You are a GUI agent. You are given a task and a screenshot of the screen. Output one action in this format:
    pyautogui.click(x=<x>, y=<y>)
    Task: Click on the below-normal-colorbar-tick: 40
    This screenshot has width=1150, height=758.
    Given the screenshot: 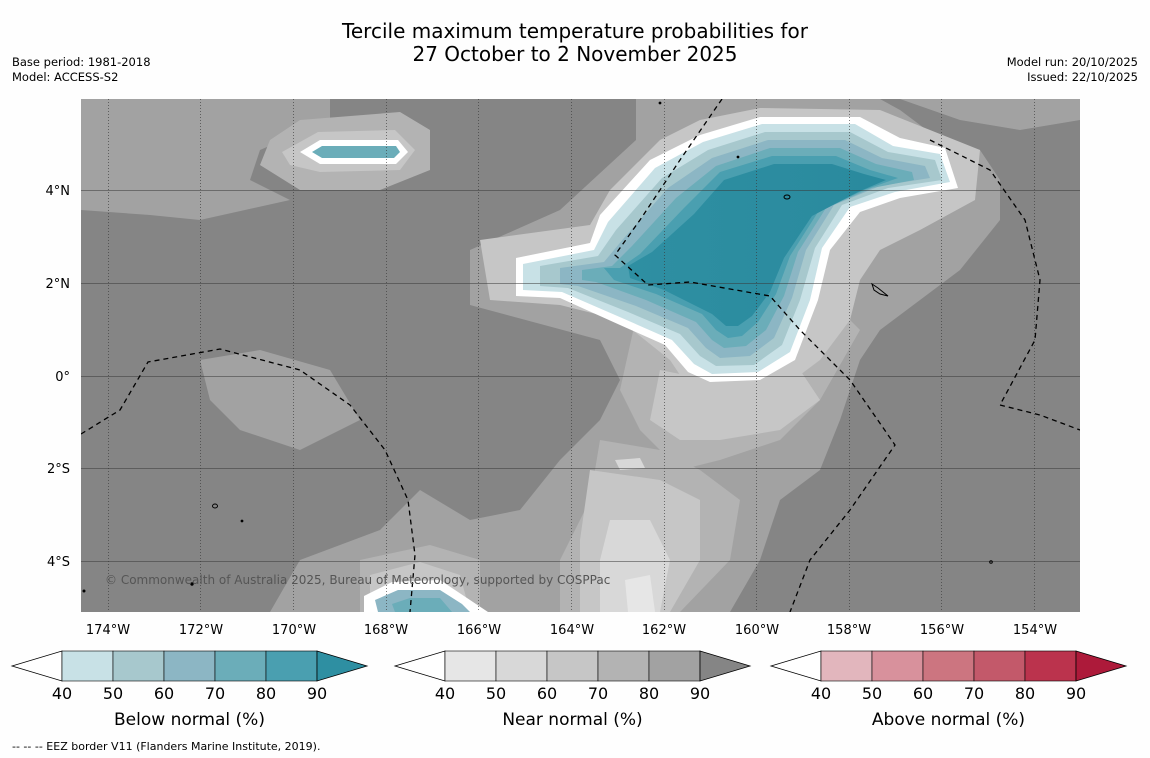 What is the action you would take?
    pyautogui.click(x=62, y=693)
    